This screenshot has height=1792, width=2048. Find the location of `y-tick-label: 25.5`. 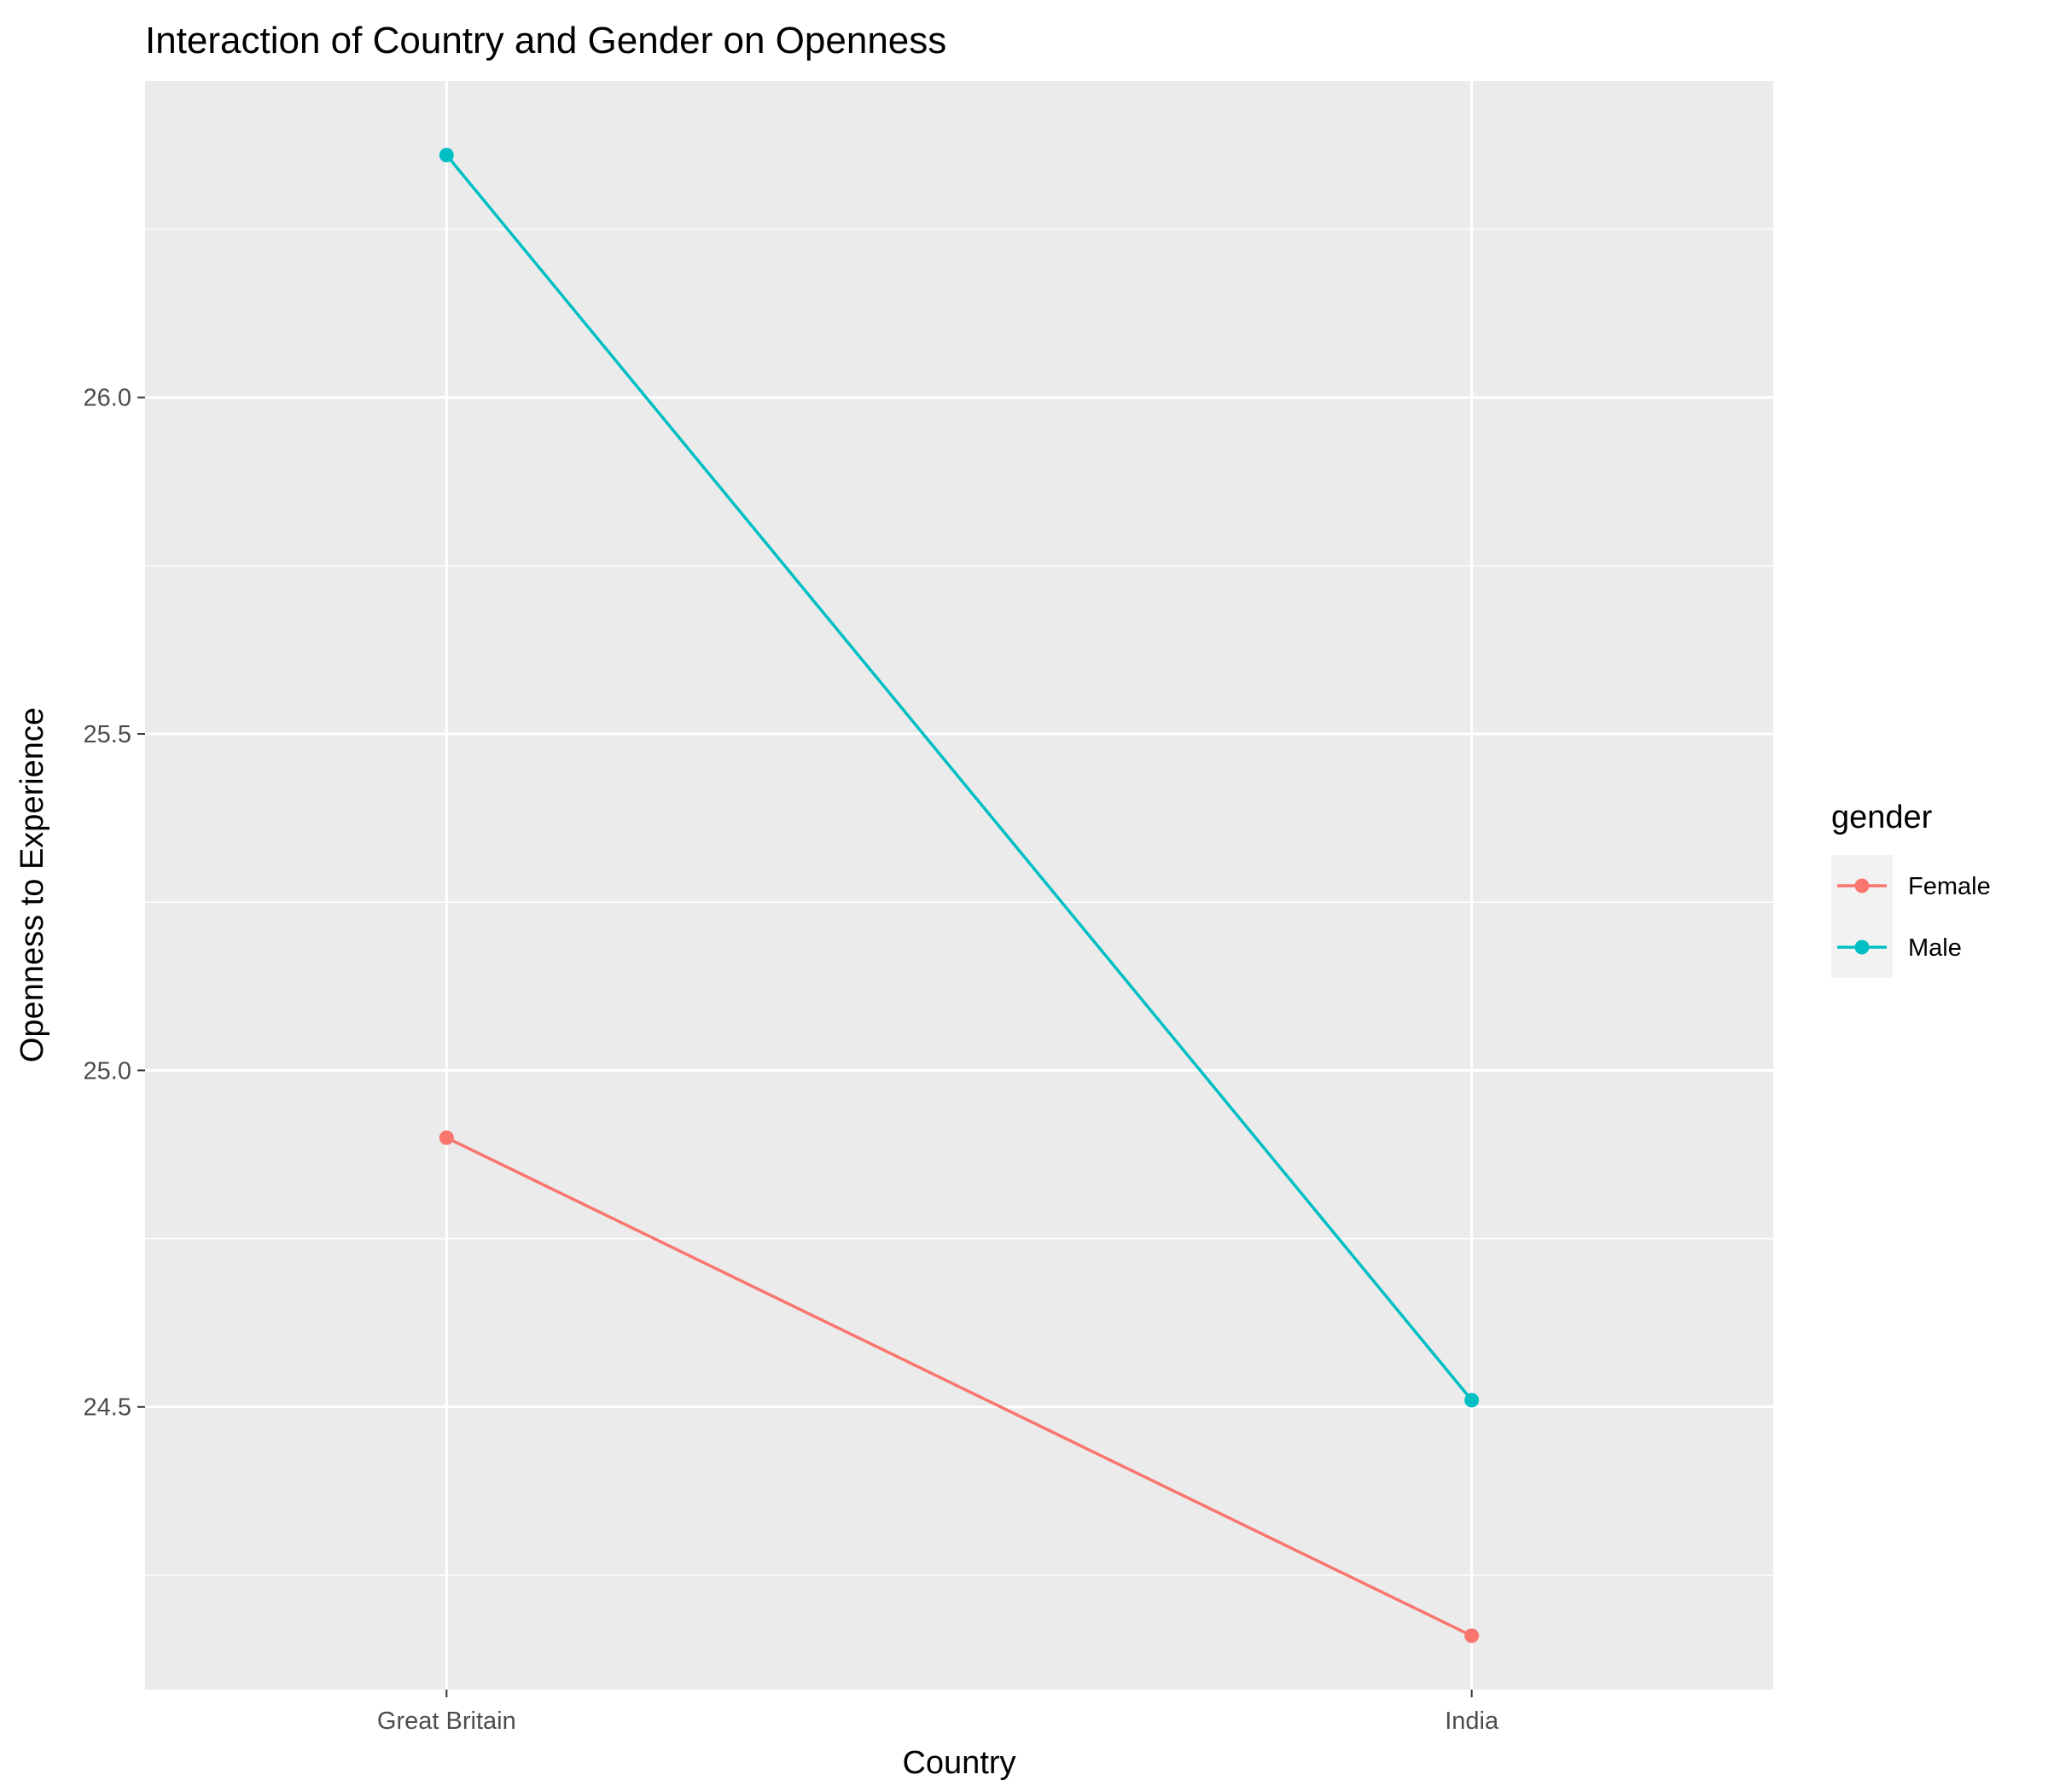

y-tick-label: 25.5 is located at coordinates (107, 734).